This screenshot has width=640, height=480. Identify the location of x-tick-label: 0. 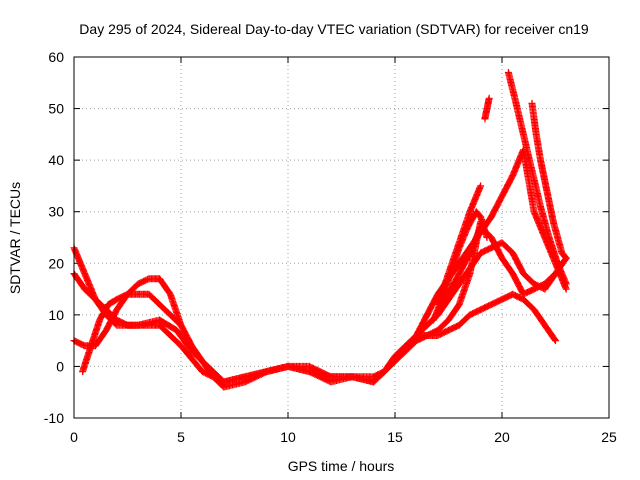
(74, 437).